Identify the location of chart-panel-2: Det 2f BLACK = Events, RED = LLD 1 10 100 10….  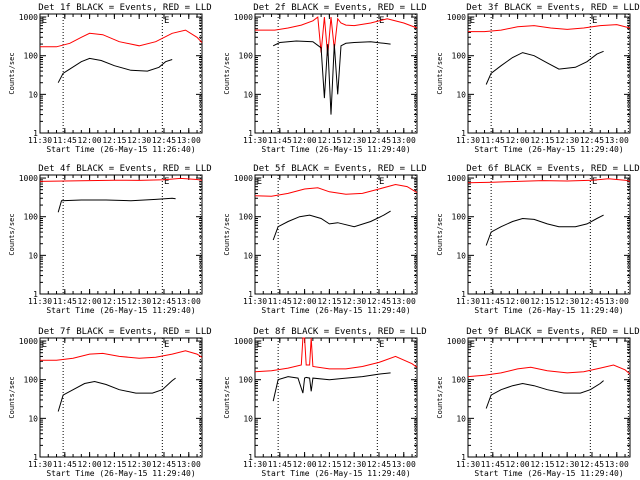
(325, 78).